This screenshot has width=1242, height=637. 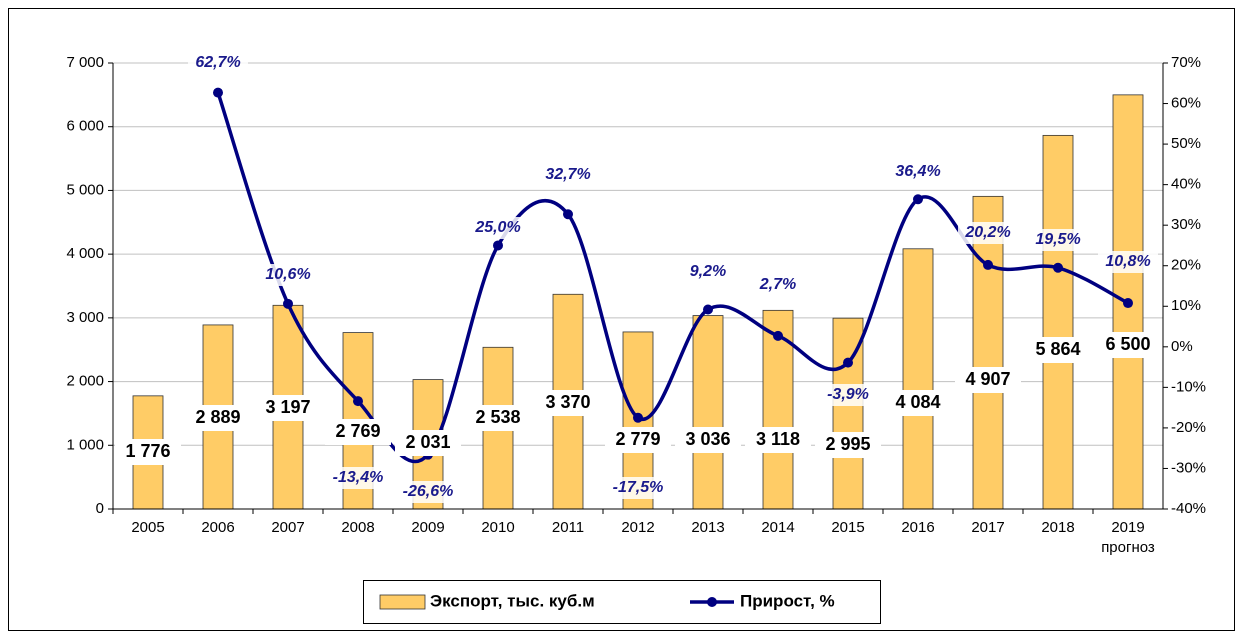 What do you see at coordinates (1188, 427) in the screenshot?
I see `y2-tick-label: -20%` at bounding box center [1188, 427].